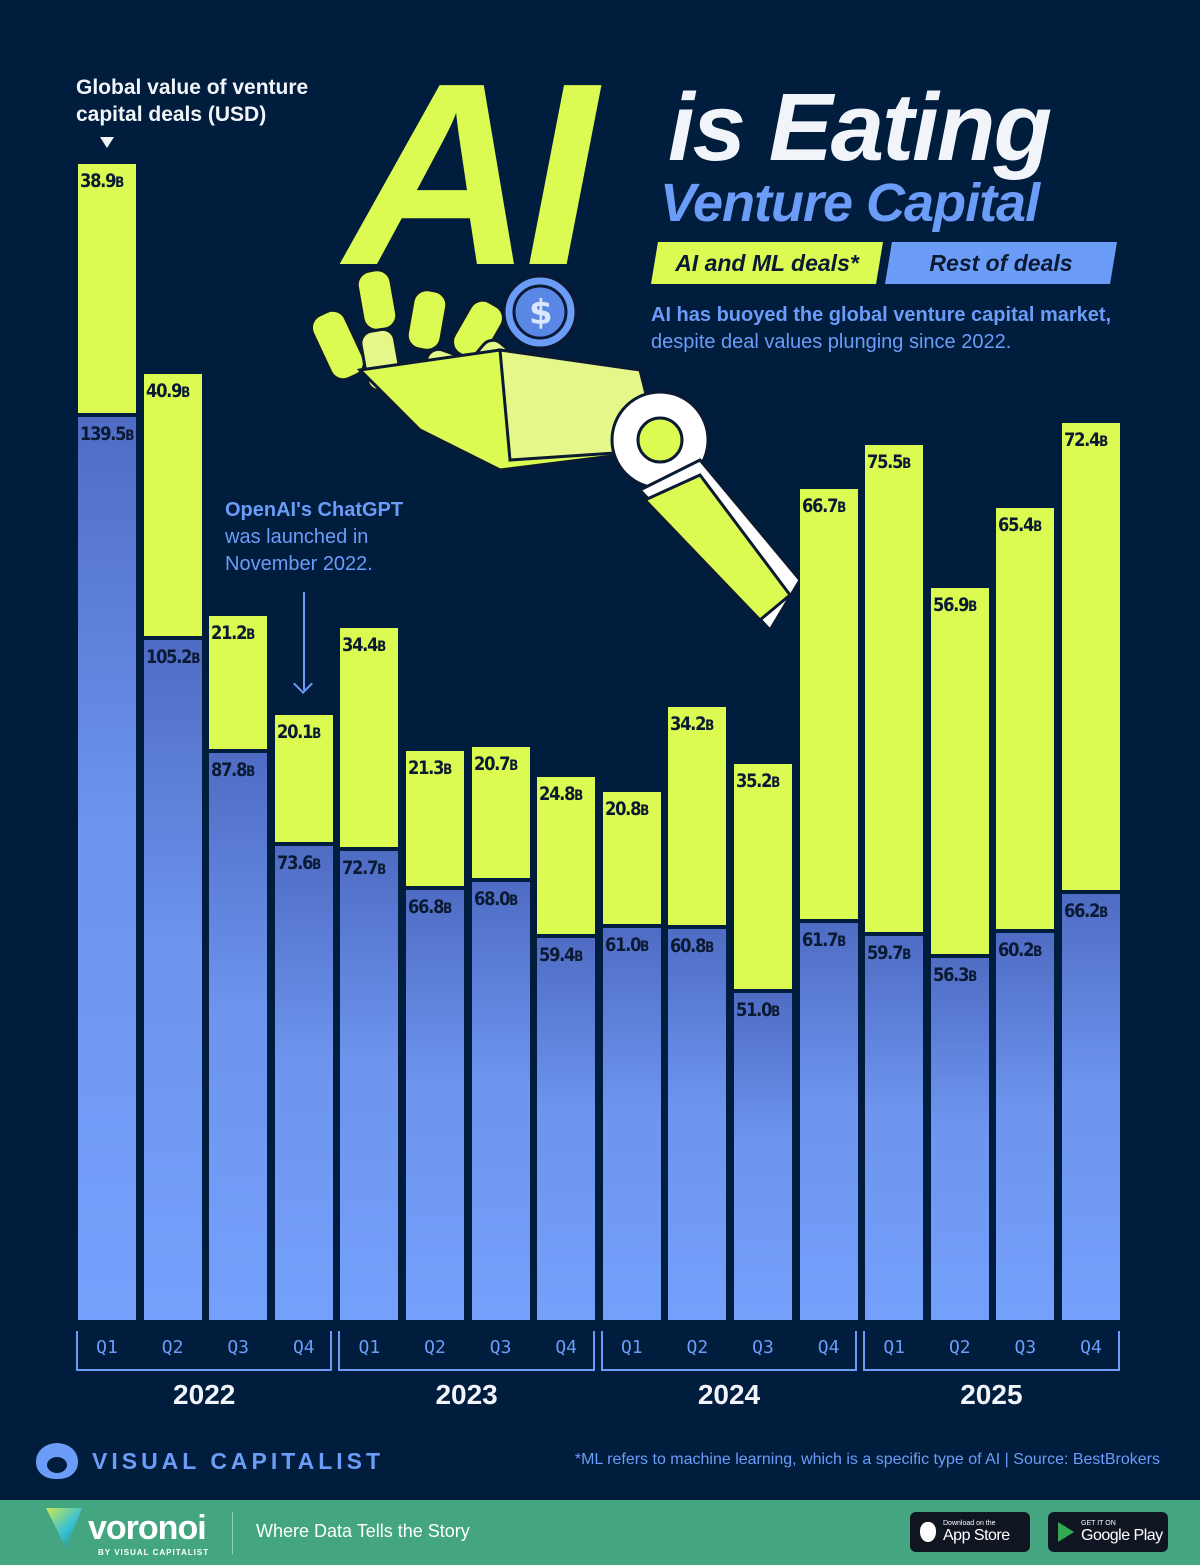 The height and width of the screenshot is (1565, 1200). Describe the element at coordinates (107, 289) in the screenshot. I see `segment-ai-ml-deals: 38.9B` at that location.